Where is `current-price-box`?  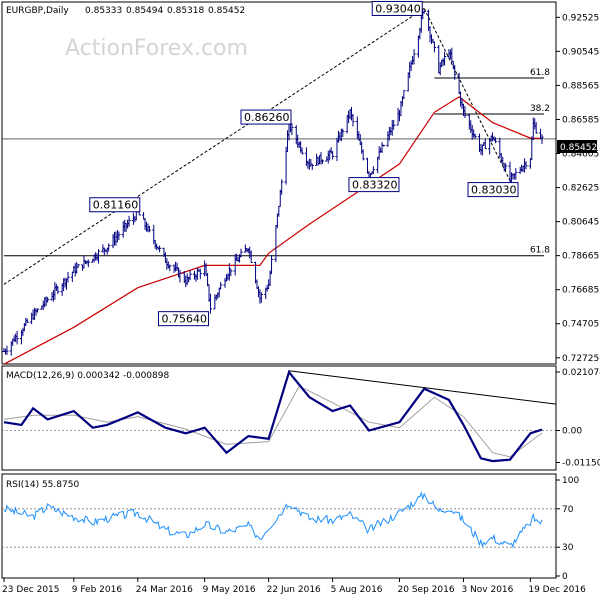
current-price-box is located at coordinates (577, 146).